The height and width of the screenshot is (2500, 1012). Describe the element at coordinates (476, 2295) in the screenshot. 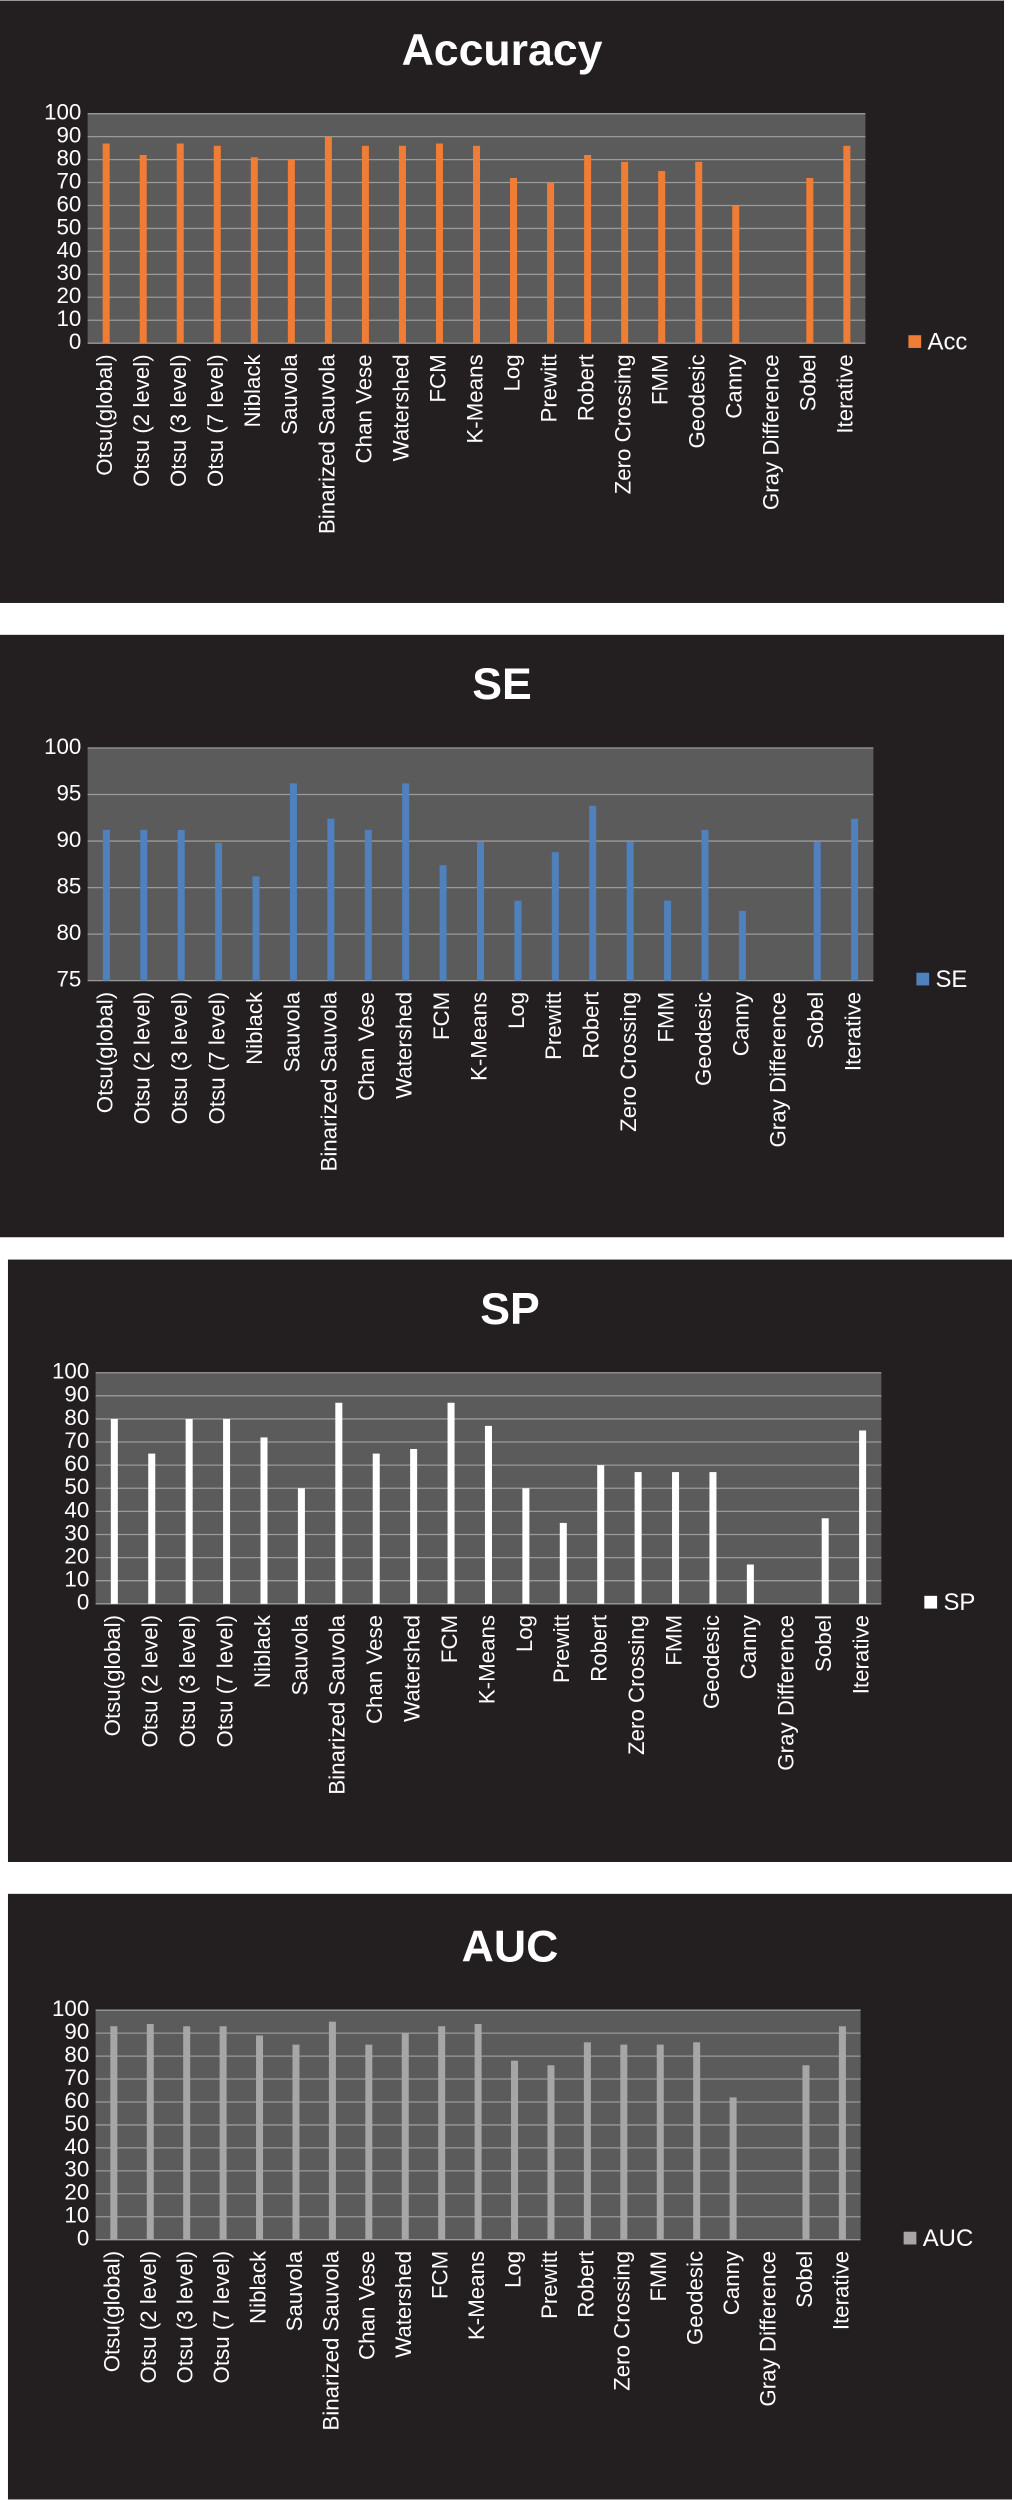

I see `x-tick-label: K-Means` at that location.